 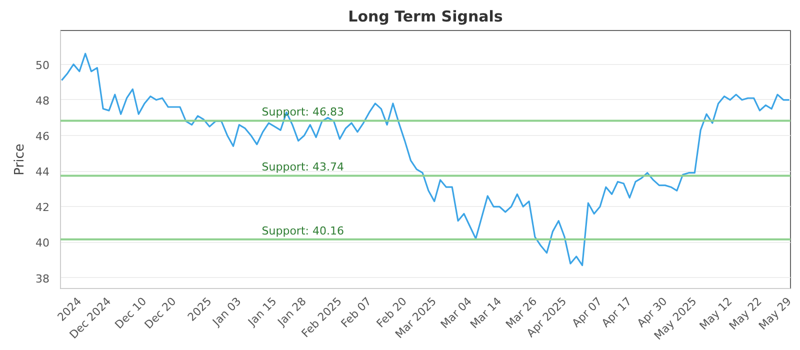 What do you see at coordinates (303, 167) in the screenshot?
I see `ref-line-label: Support: 43.74` at bounding box center [303, 167].